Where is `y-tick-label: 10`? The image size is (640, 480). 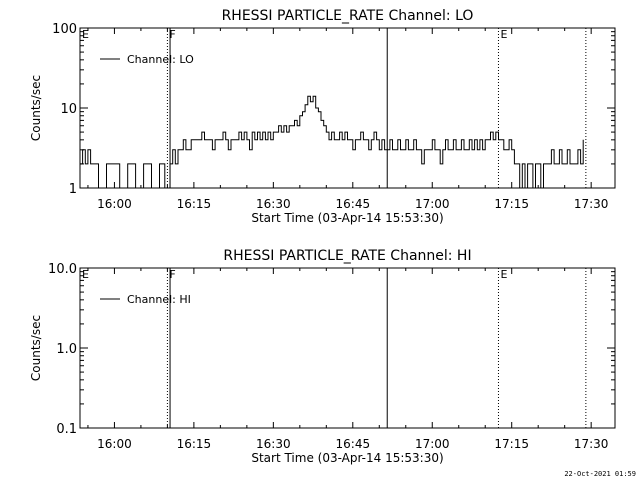
y-tick-label: 10 is located at coordinates (68, 109).